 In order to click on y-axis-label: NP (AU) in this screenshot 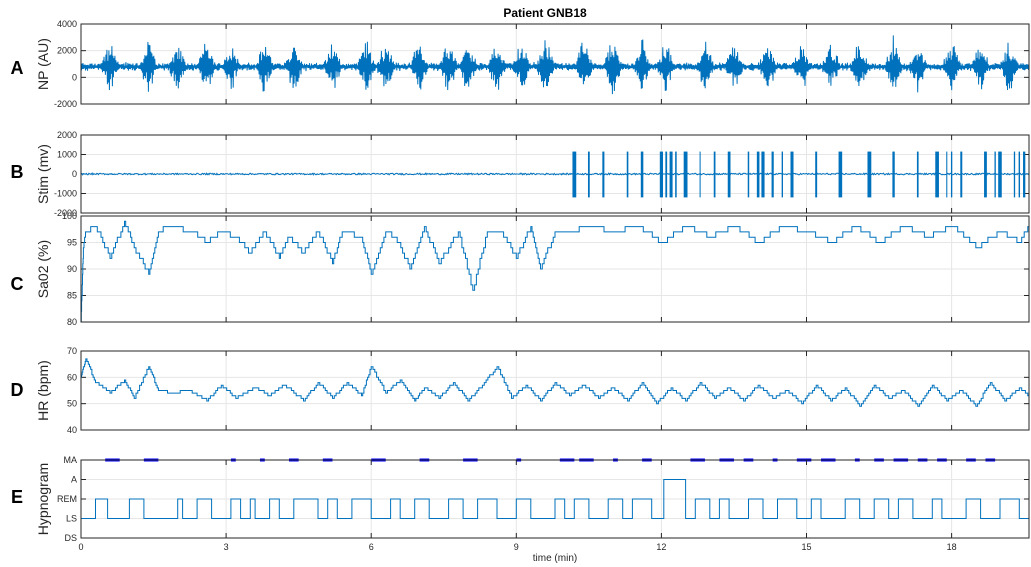, I will do `click(43, 64)`.